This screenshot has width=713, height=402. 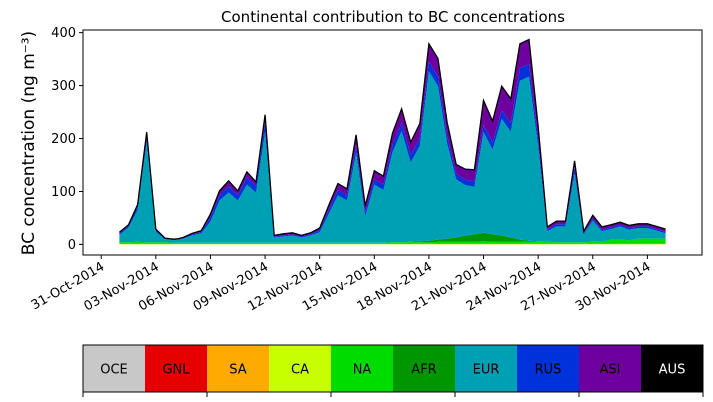 What do you see at coordinates (63, 33) in the screenshot?
I see `y-tick-label: 400` at bounding box center [63, 33].